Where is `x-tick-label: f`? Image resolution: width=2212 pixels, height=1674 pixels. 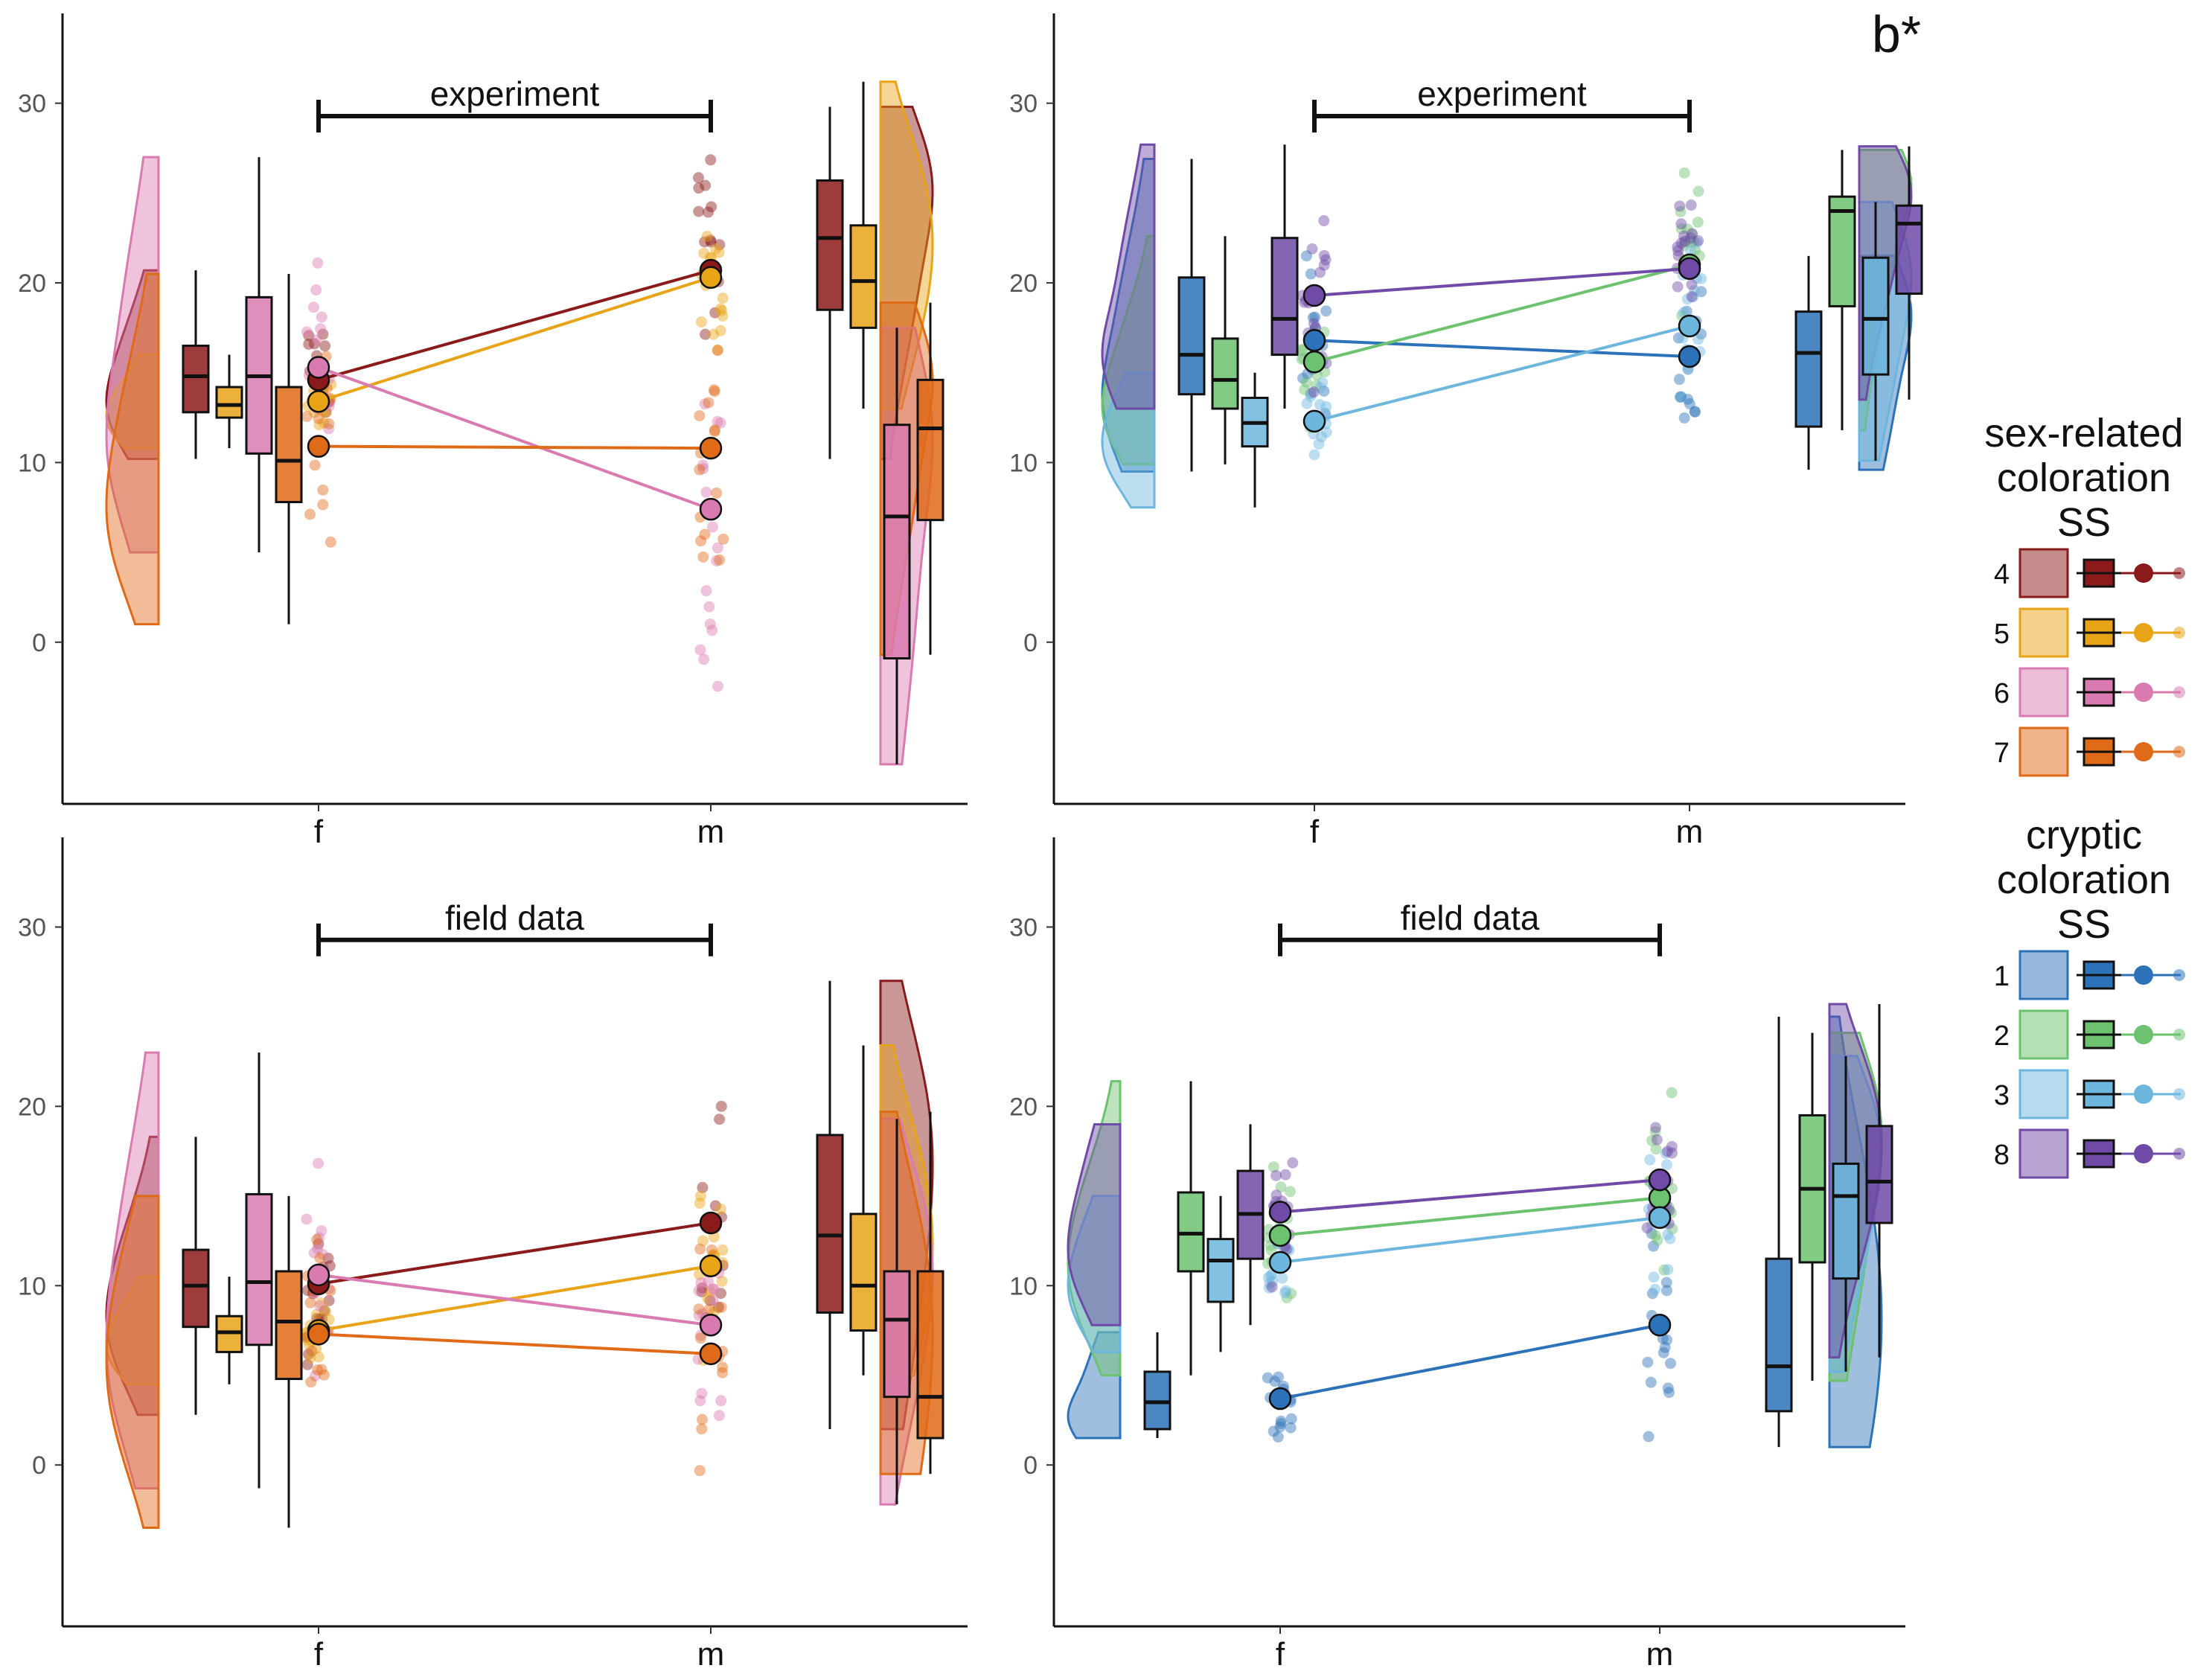 x-tick-label: f is located at coordinates (319, 832).